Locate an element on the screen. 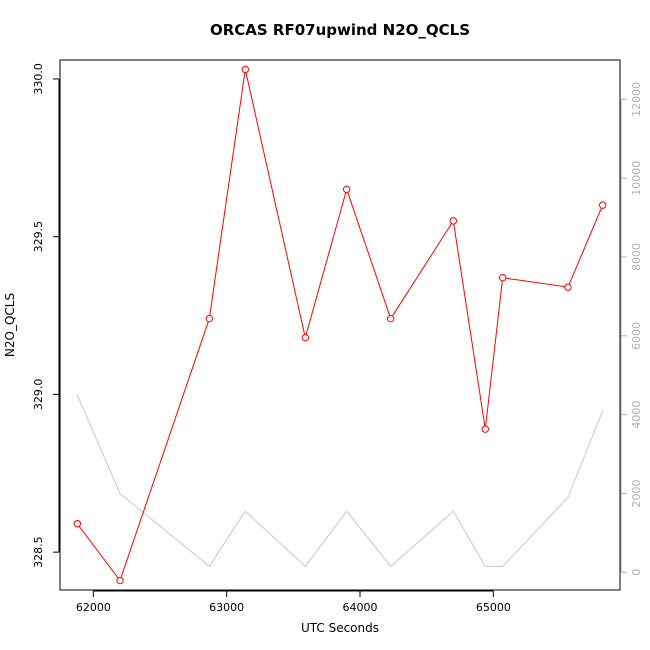 Image resolution: width=650 pixels, height=650 pixels. y2-tick-label: 12000 is located at coordinates (636, 99).